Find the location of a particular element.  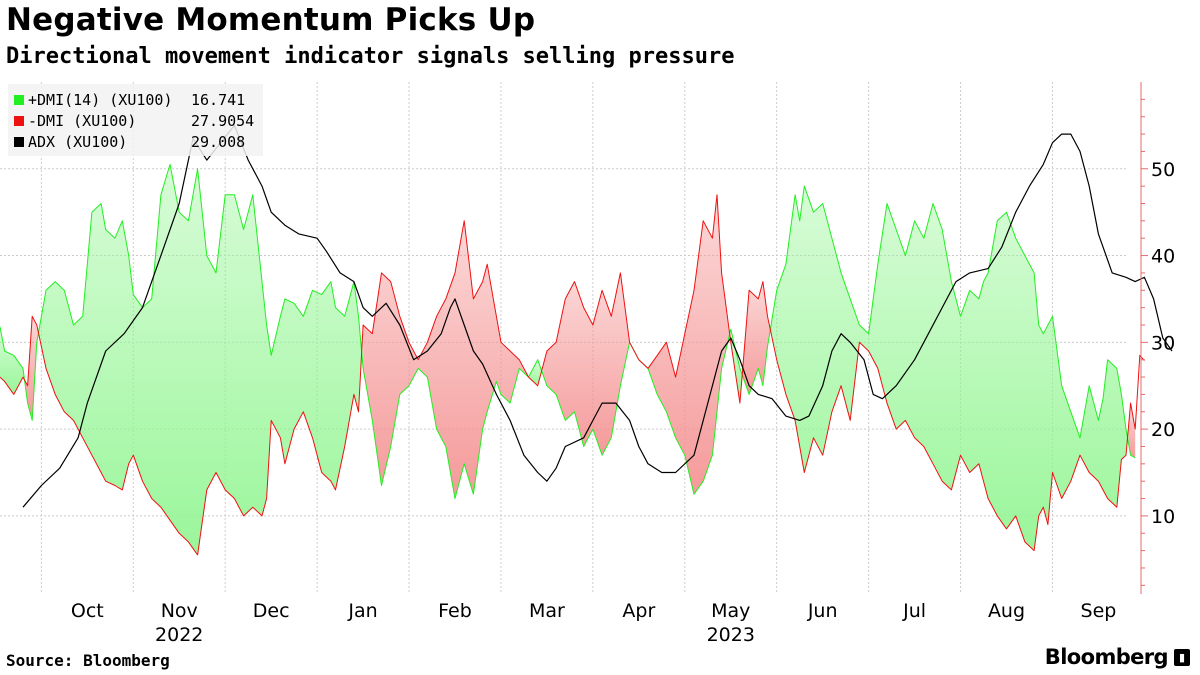

x-tick-label: Mar is located at coordinates (547, 611).